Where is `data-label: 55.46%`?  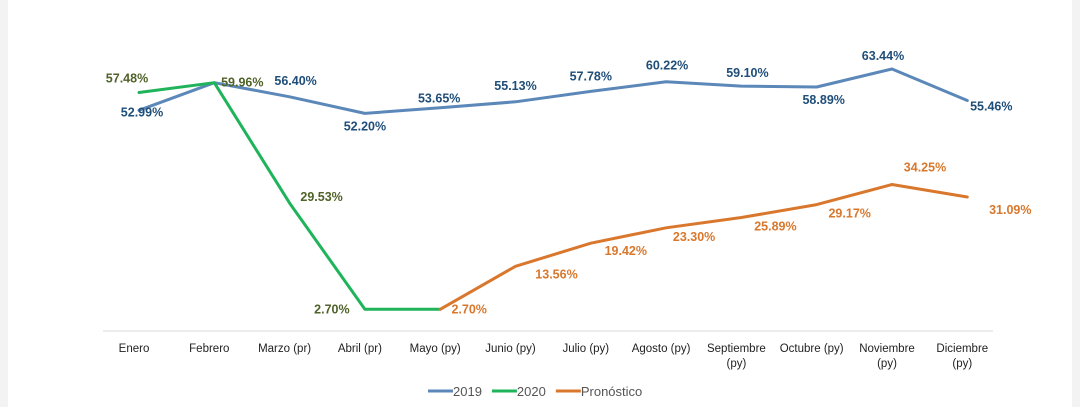 data-label: 55.46% is located at coordinates (991, 107).